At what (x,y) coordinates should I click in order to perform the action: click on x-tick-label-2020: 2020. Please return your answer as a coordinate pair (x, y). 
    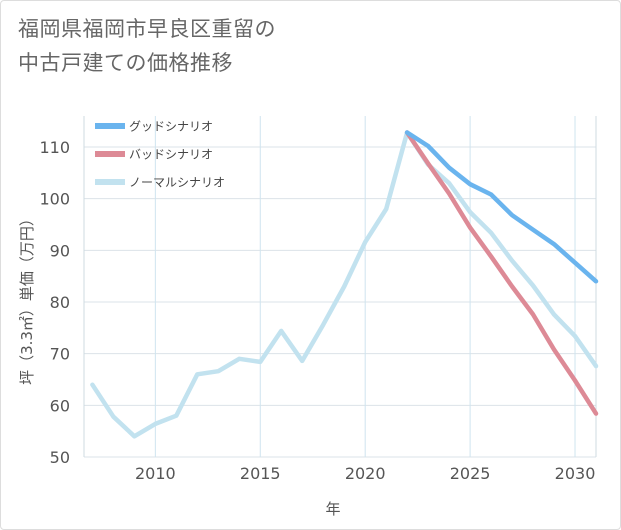
    Looking at the image, I should click on (365, 473).